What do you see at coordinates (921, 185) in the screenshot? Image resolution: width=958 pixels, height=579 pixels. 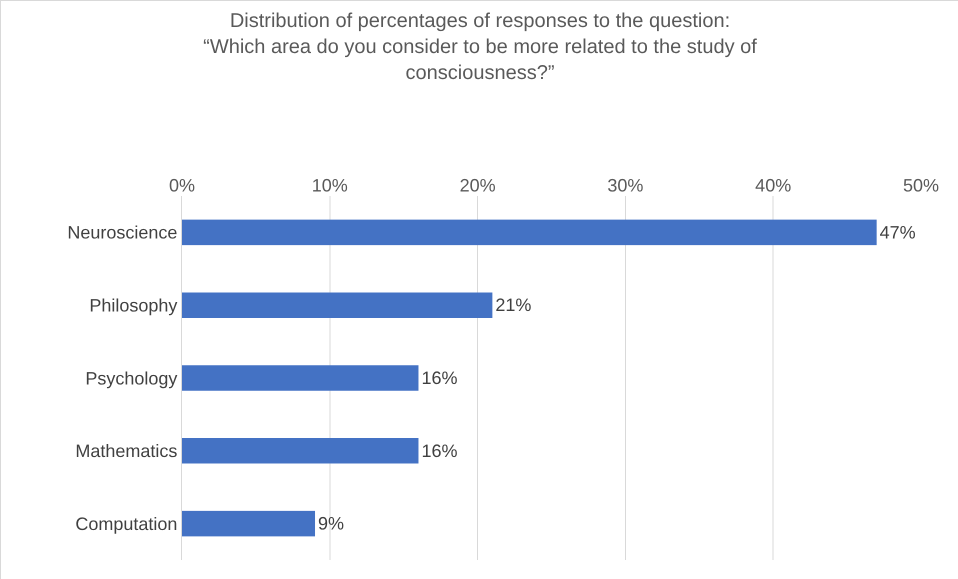 I see `x-tick-label: 50%` at bounding box center [921, 185].